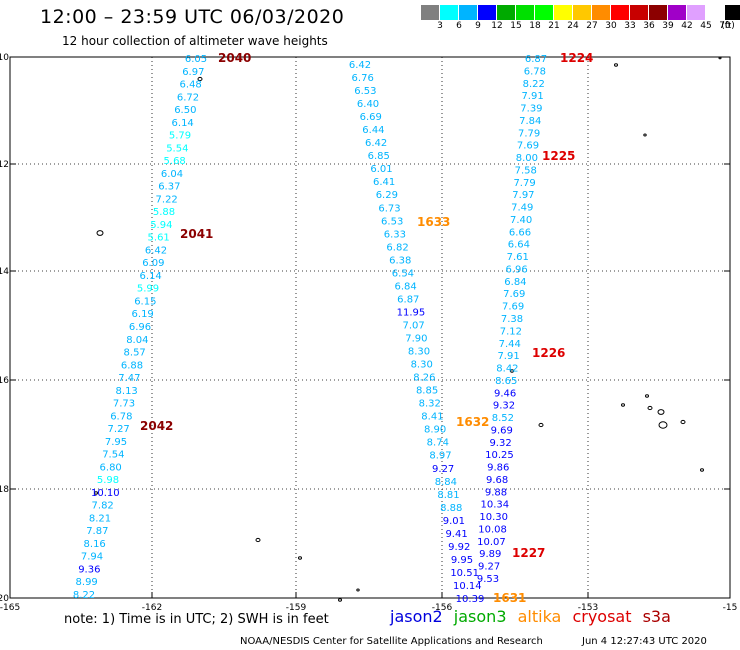 This screenshot has height=650, width=740. Describe the element at coordinates (175, 161) in the screenshot. I see `swh-observation: 5.68` at that location.